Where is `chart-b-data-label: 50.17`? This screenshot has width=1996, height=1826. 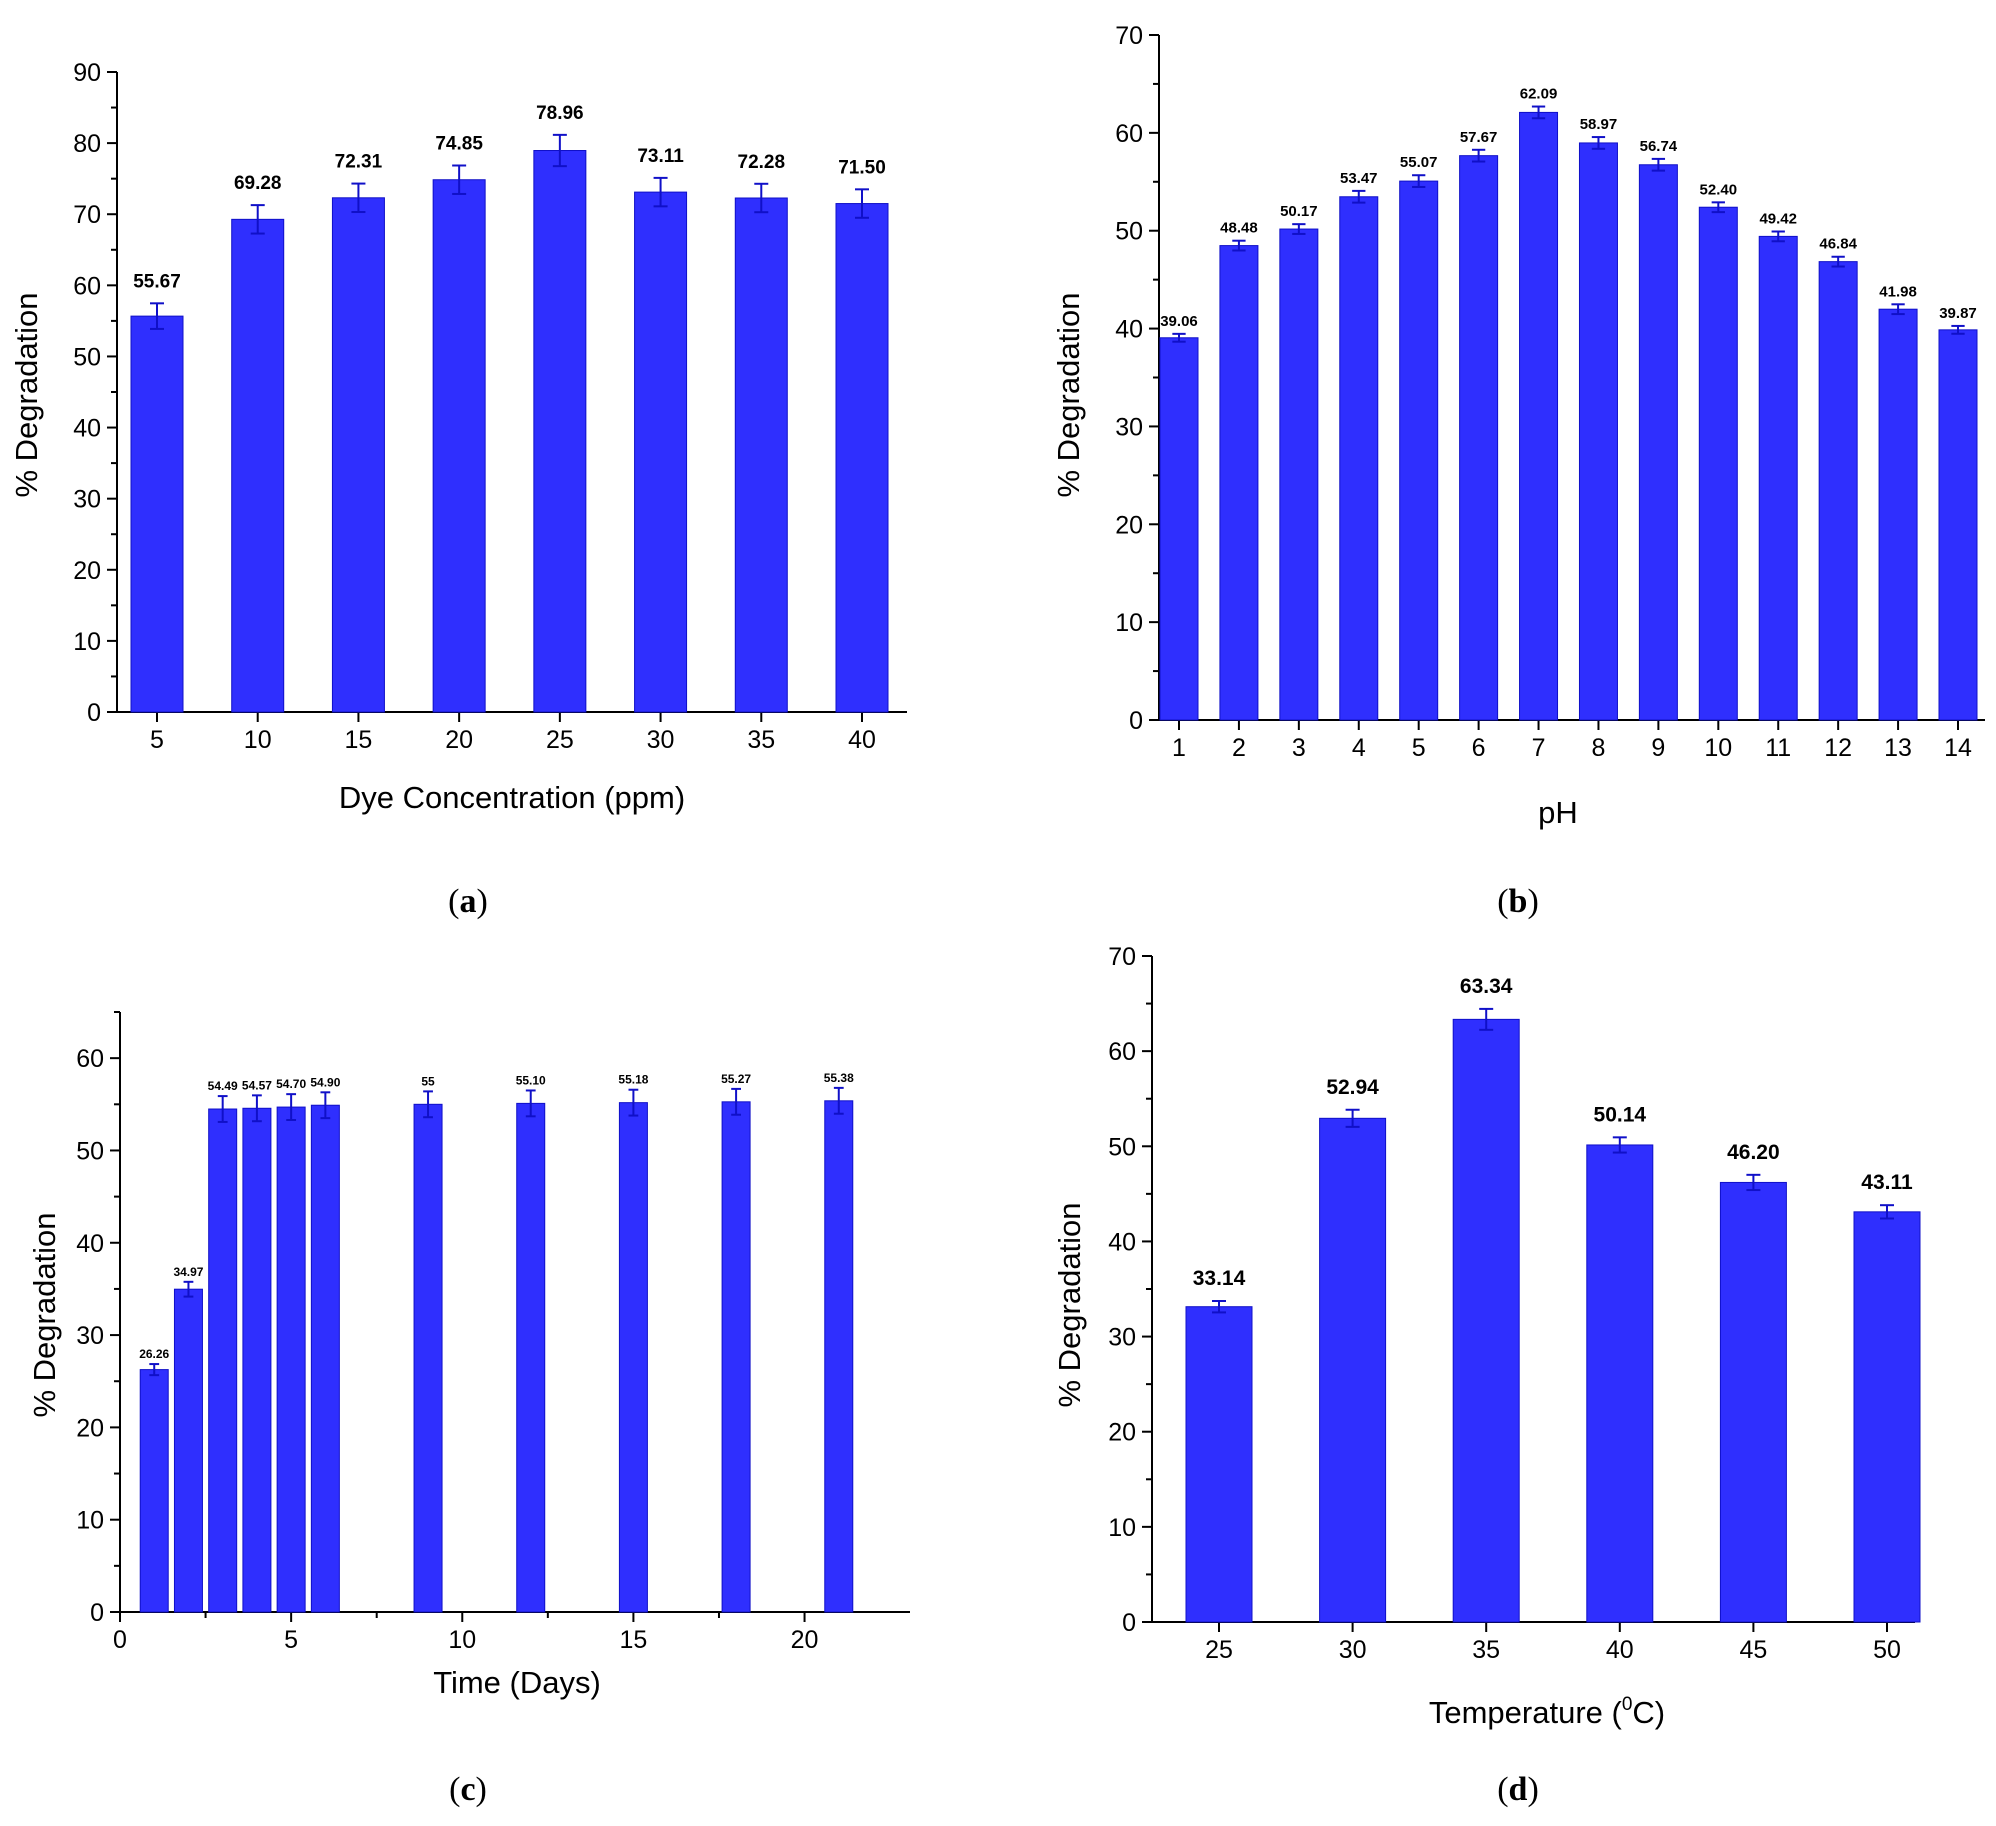
chart-b-data-label: 50.17 is located at coordinates (1299, 211).